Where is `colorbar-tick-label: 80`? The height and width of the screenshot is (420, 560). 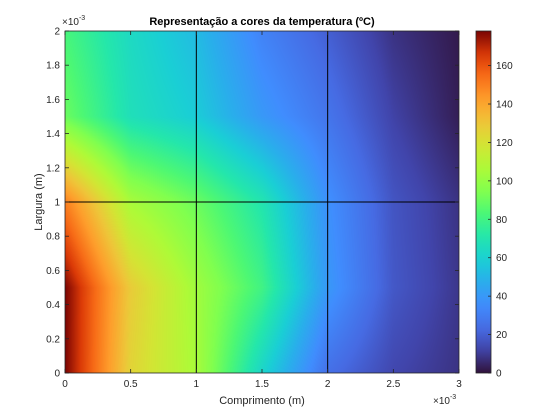 colorbar-tick-label: 80 is located at coordinates (502, 220).